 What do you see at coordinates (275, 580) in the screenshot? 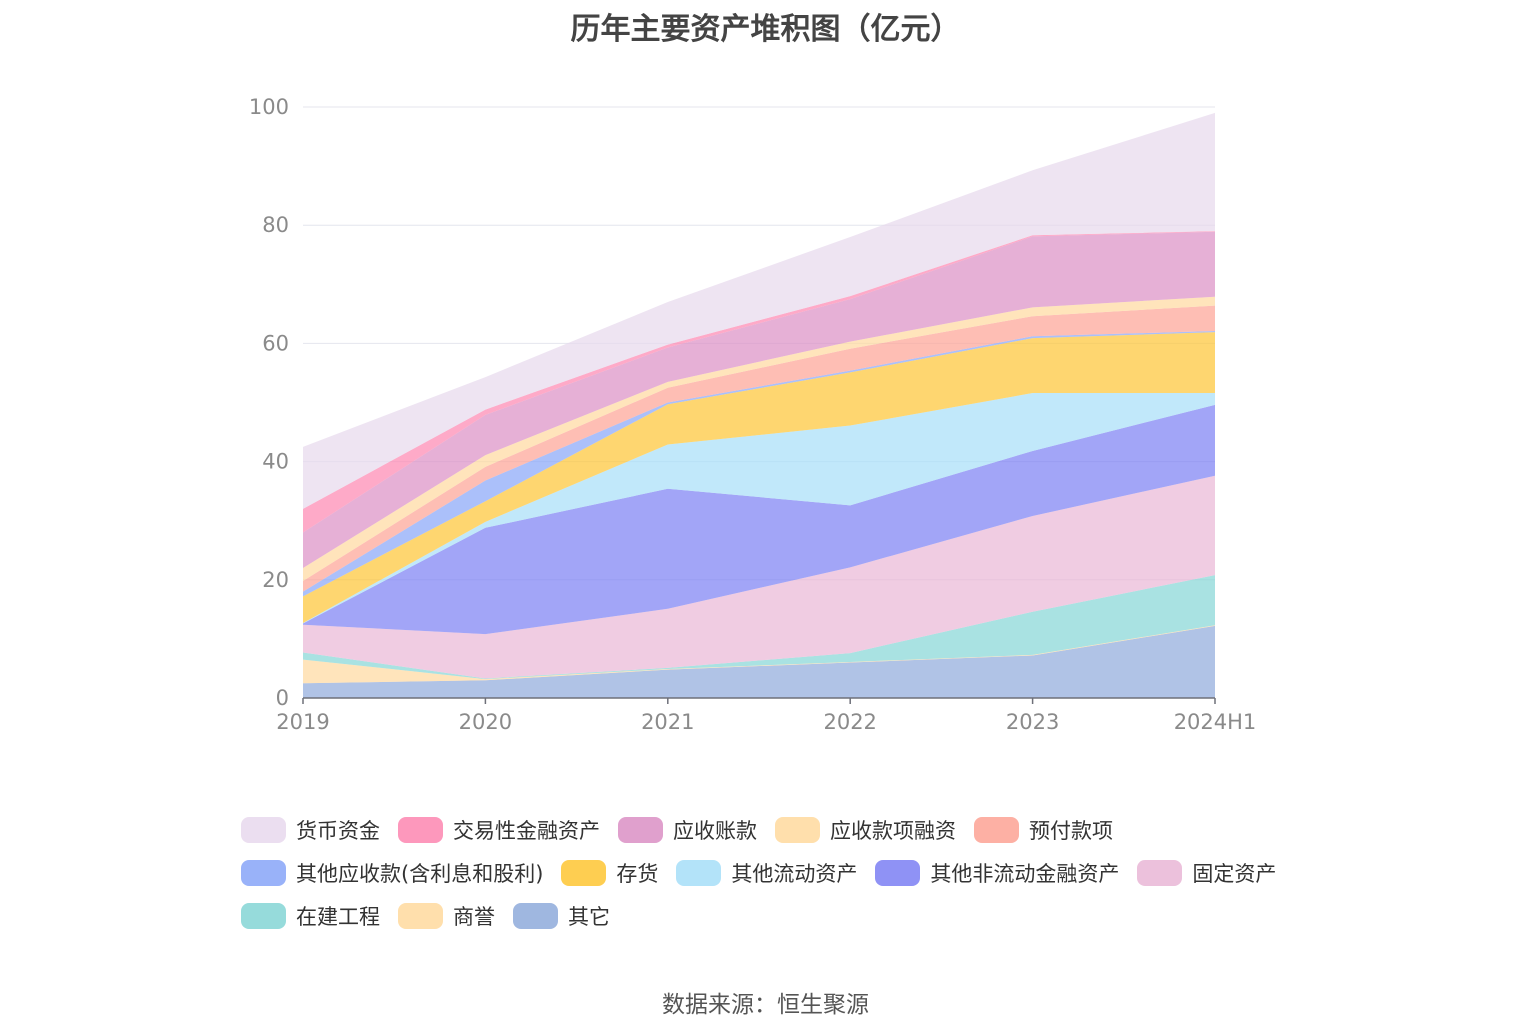
I see `y-tick-label: 20` at bounding box center [275, 580].